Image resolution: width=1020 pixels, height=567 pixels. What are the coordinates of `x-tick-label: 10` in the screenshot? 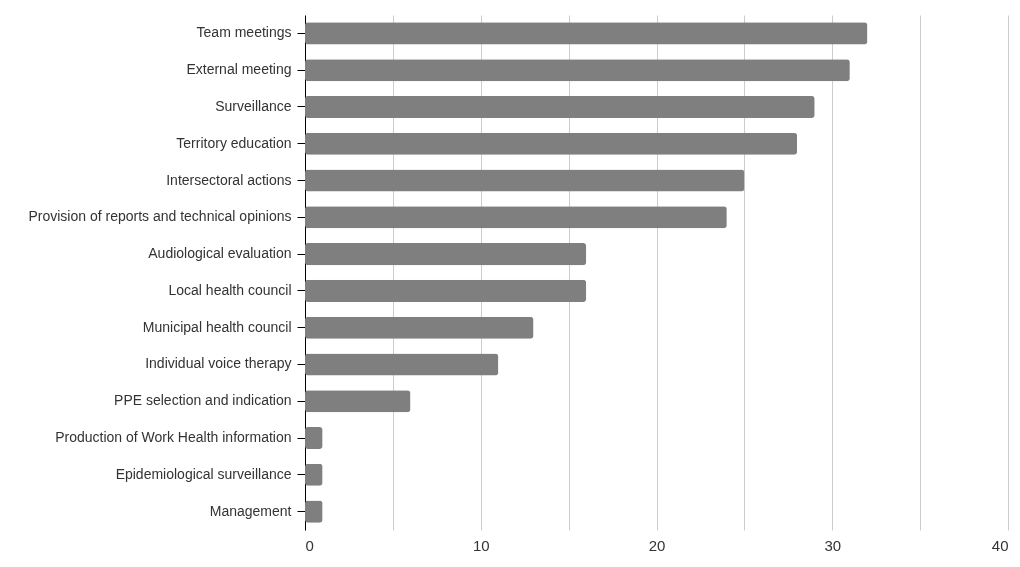 It's located at (481, 545).